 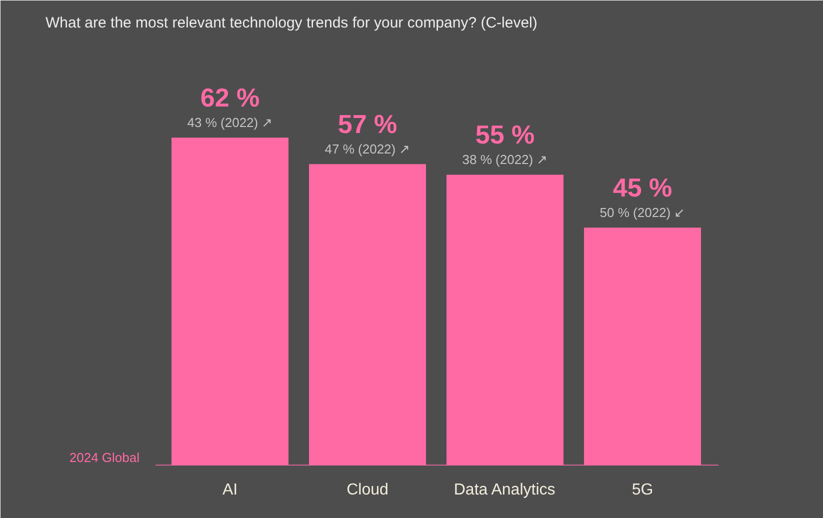 I want to click on annotation: 47 % (2022) ↗, so click(x=367, y=149).